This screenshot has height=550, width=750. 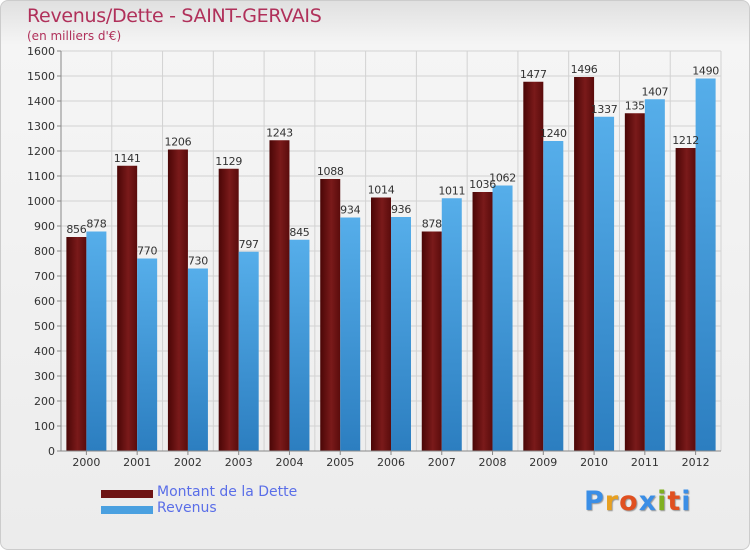 What do you see at coordinates (41, 51) in the screenshot?
I see `y-tick-label: 1600` at bounding box center [41, 51].